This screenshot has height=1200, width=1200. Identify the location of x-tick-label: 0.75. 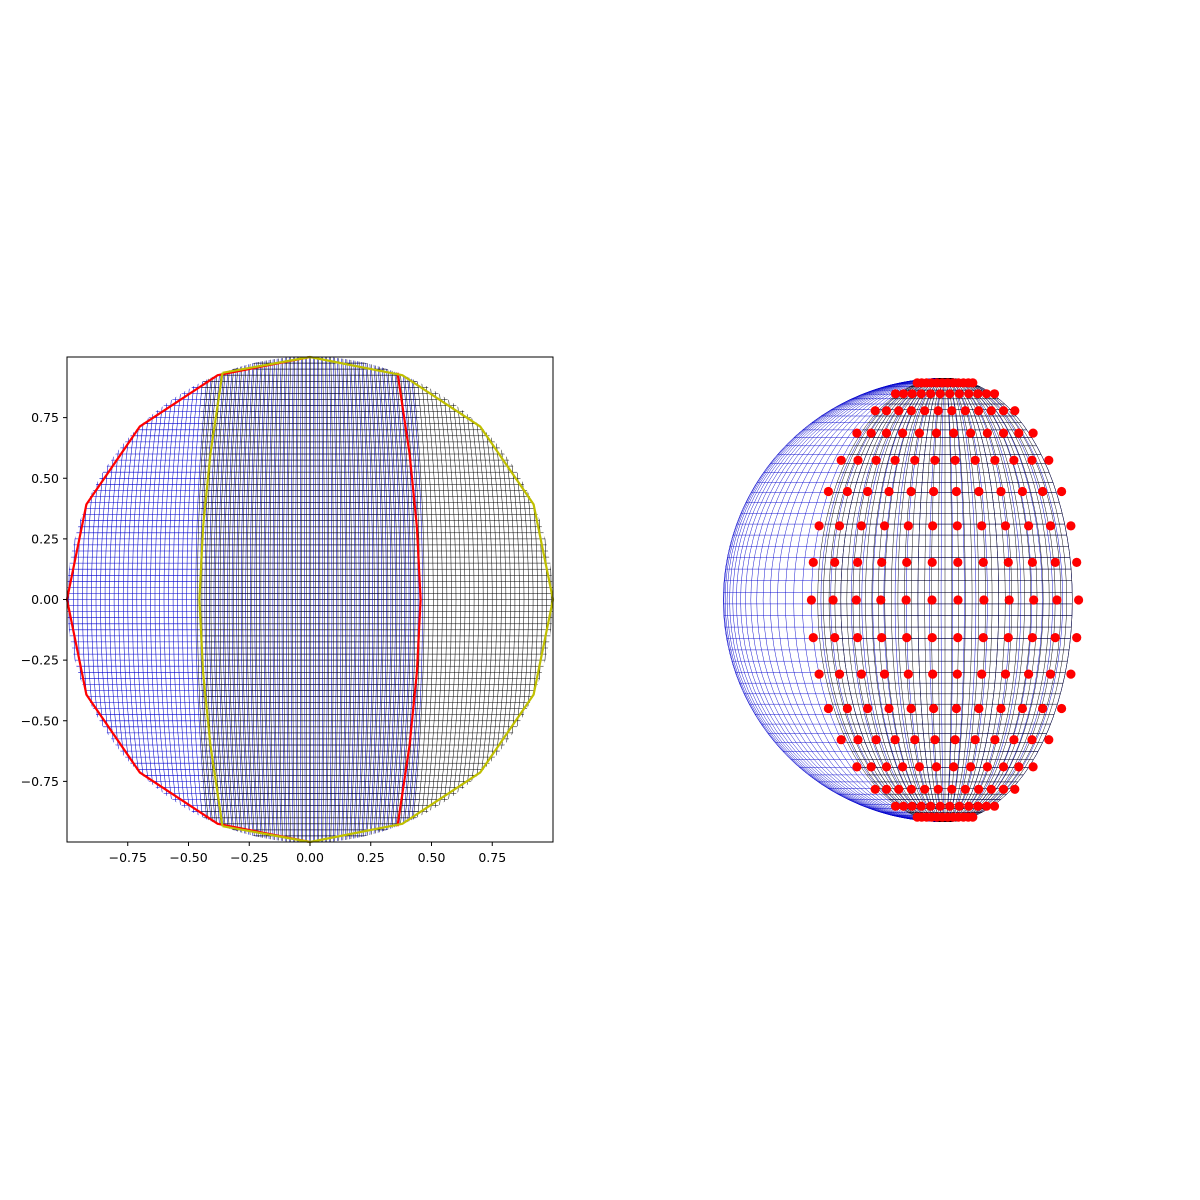
(492, 857).